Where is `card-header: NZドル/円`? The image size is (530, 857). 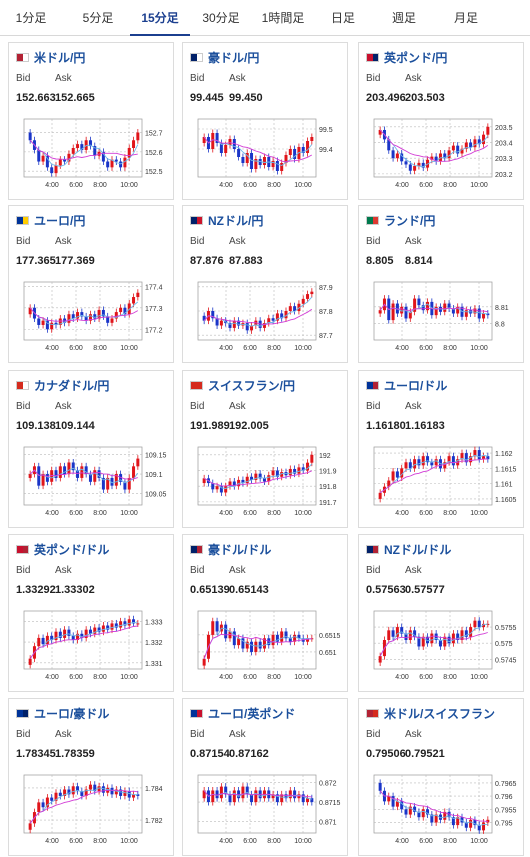
card-header: NZドル/円 is located at coordinates (227, 220).